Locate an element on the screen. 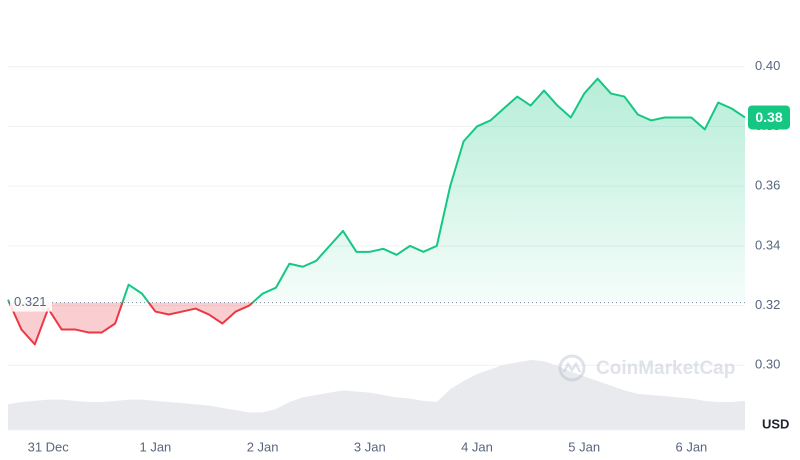 The height and width of the screenshot is (460, 800). y-tick-label: 0.34 is located at coordinates (767, 244).